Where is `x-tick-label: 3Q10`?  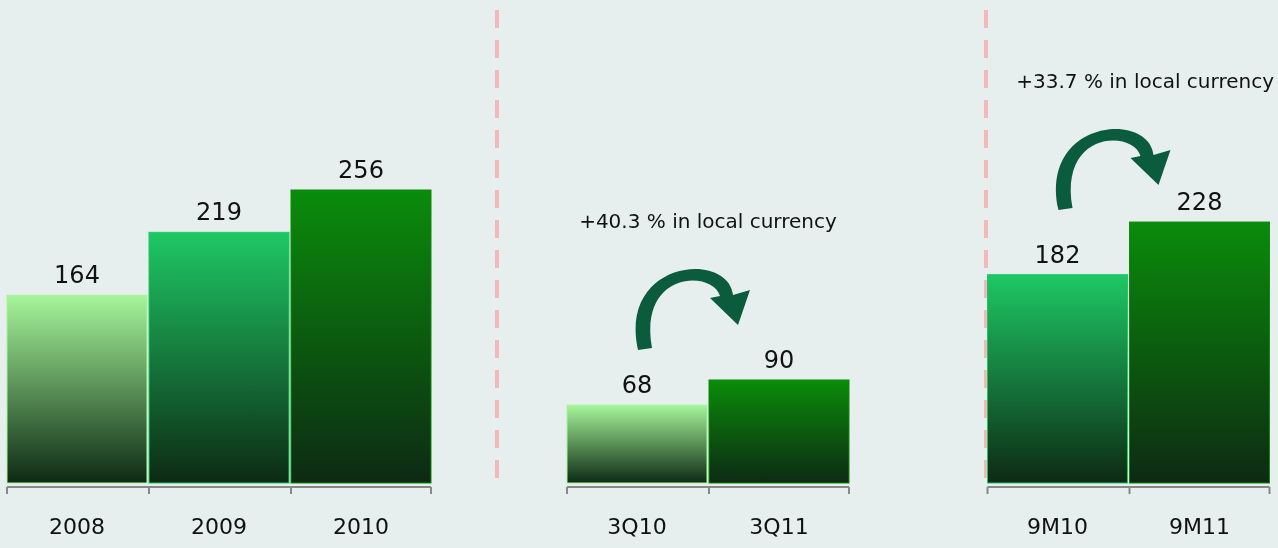
x-tick-label: 3Q10 is located at coordinates (637, 526).